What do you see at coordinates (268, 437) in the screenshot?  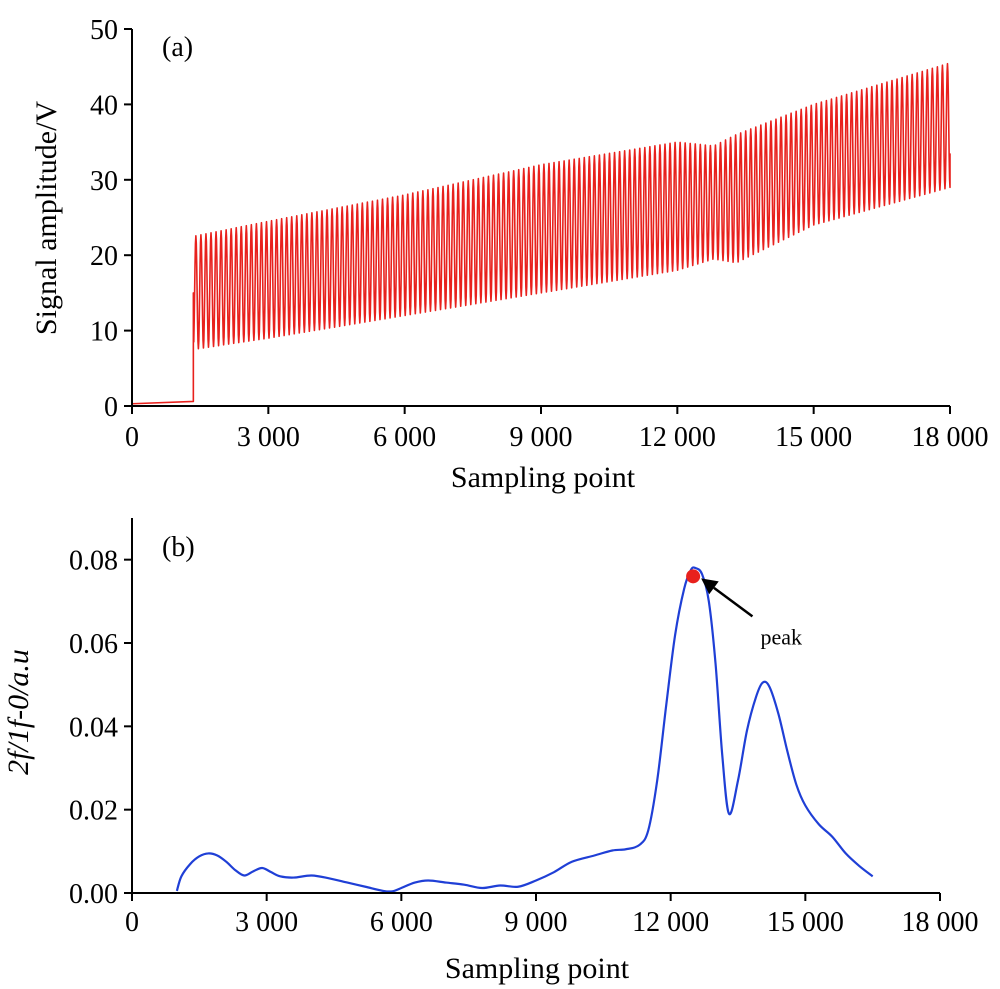 I see `panel-a-x-tick-label: 3 000` at bounding box center [268, 437].